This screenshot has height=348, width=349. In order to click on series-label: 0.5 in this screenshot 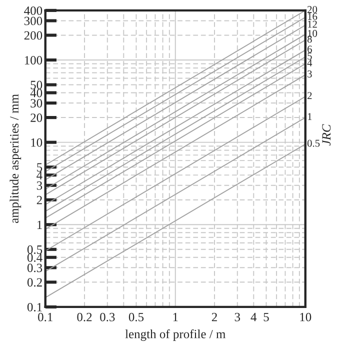, I will do `click(313, 143)`.